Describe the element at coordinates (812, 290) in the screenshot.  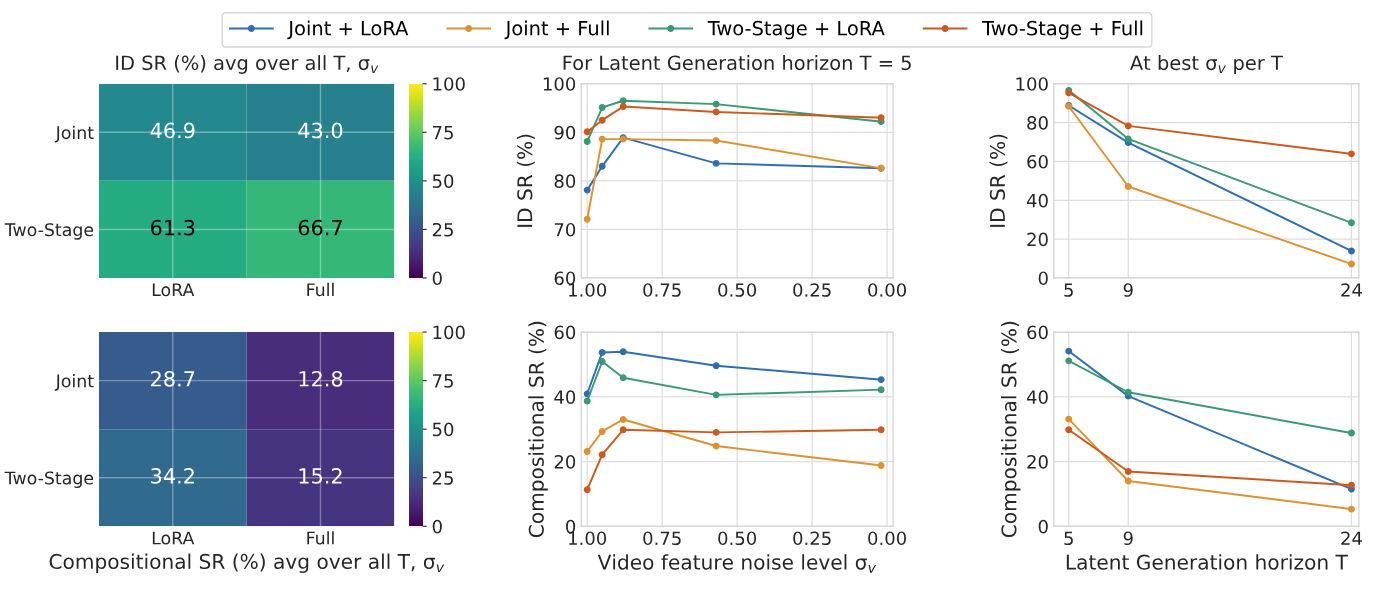
I see `x-tick-label: 0.25` at that location.